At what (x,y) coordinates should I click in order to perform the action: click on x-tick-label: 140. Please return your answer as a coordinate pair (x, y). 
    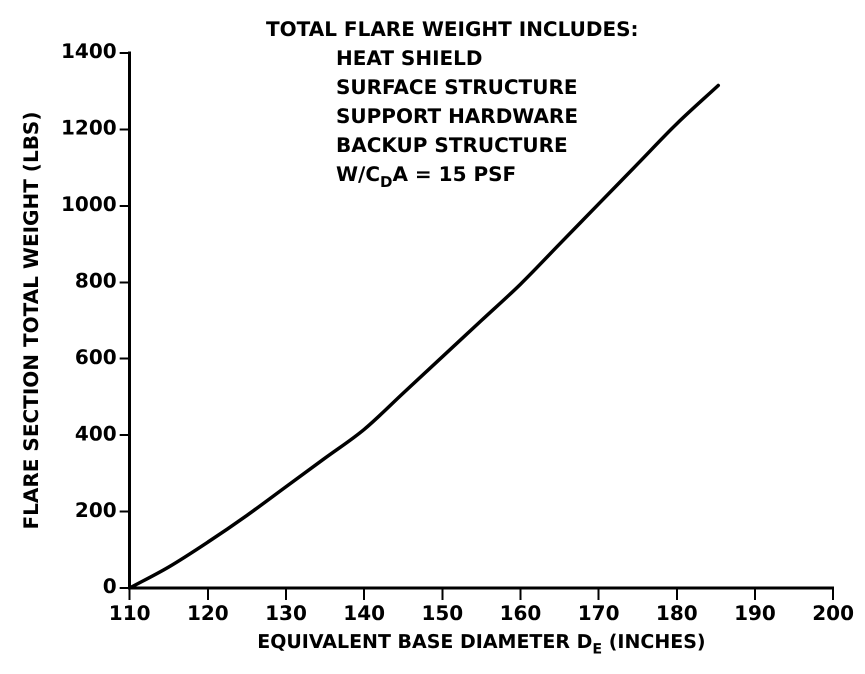
    Looking at the image, I should click on (364, 613).